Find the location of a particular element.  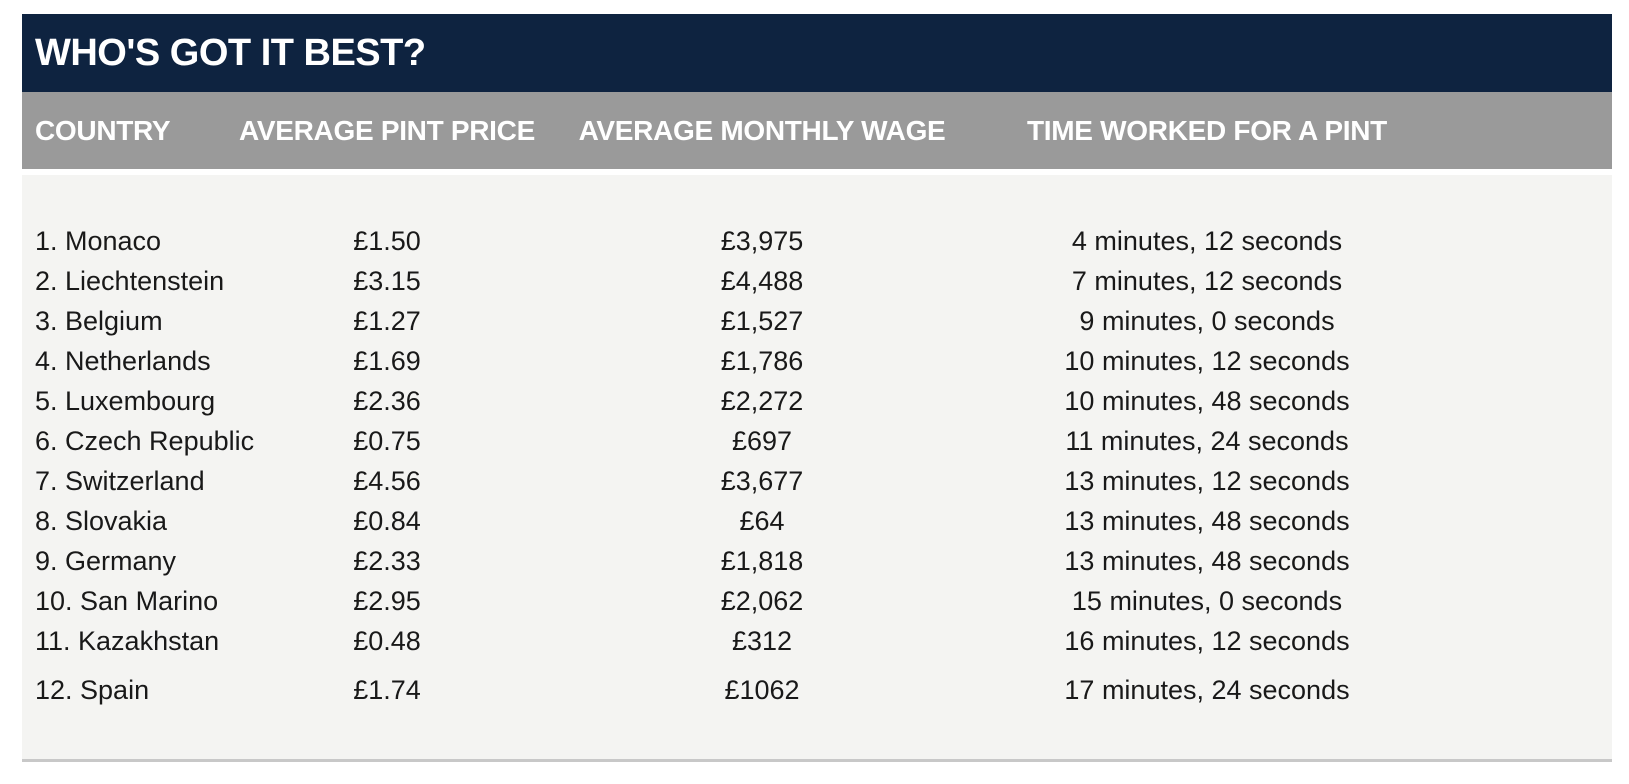

country-cell: 1. Monaco is located at coordinates (98, 241).